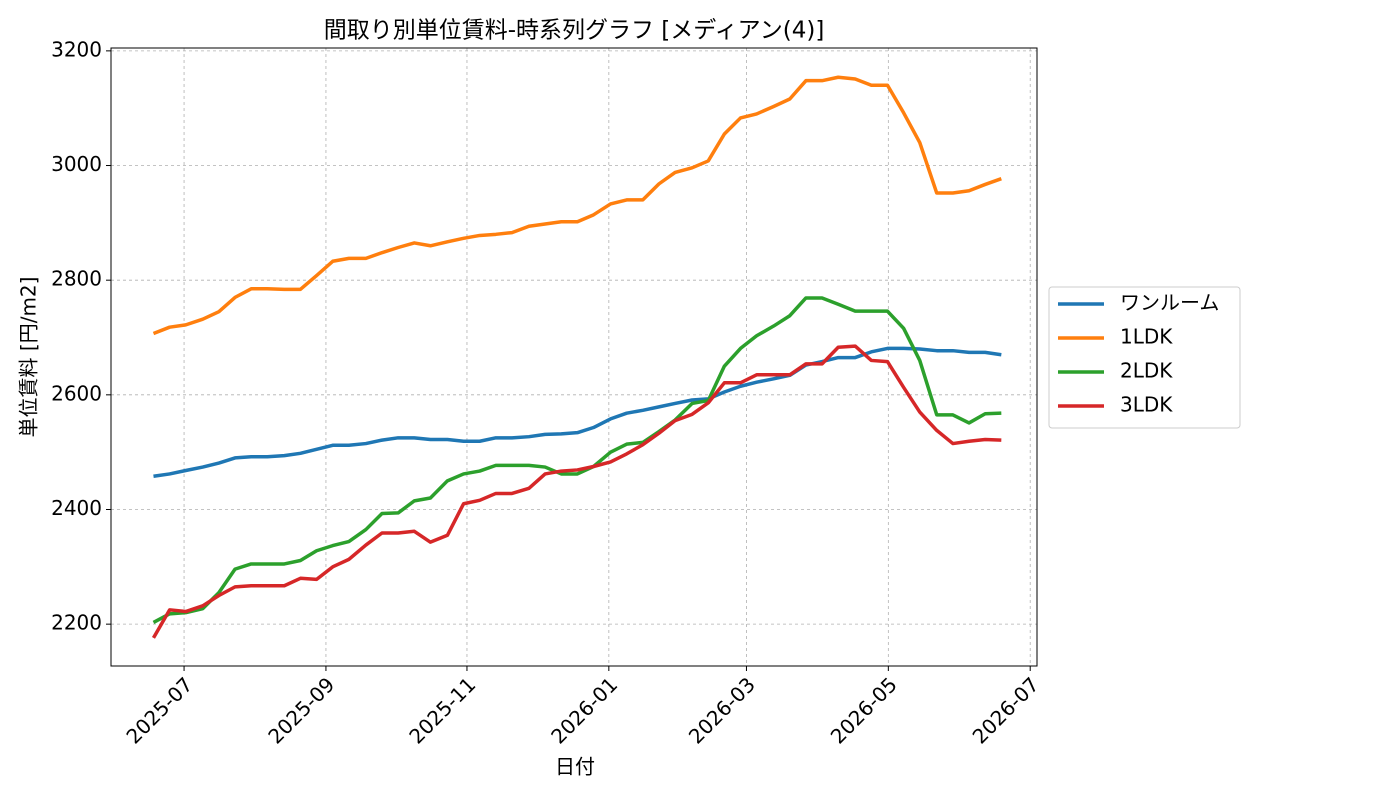 This screenshot has height=800, width=1400. I want to click on y-tick-label: 2200, so click(76, 623).